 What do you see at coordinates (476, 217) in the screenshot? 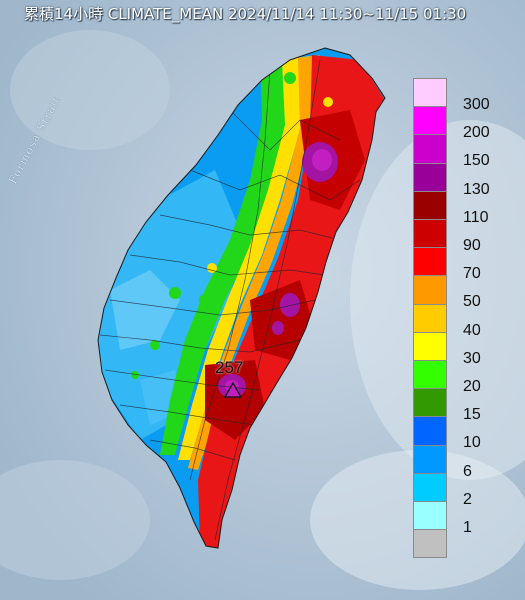
I see `legend-level-label: 110` at bounding box center [476, 217].